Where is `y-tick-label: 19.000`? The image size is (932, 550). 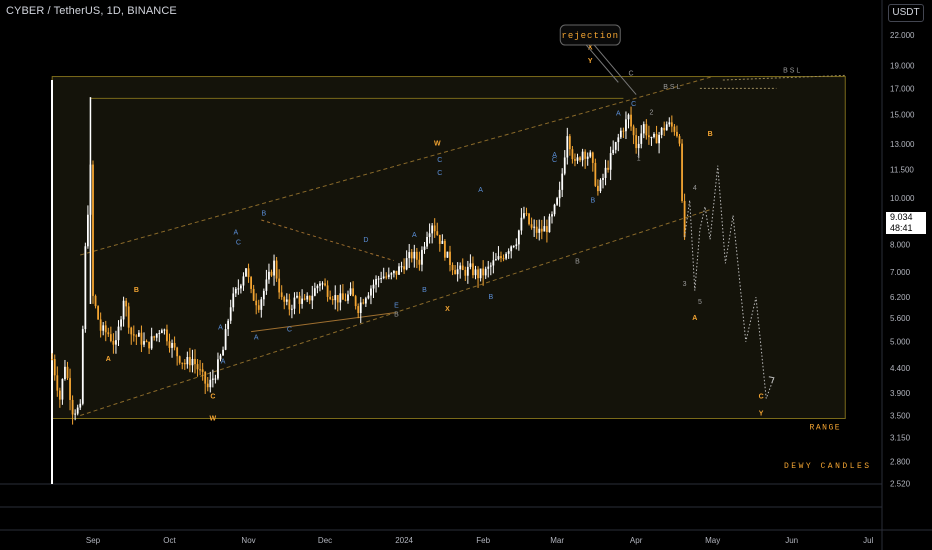 y-tick-label: 19.000 is located at coordinates (902, 65).